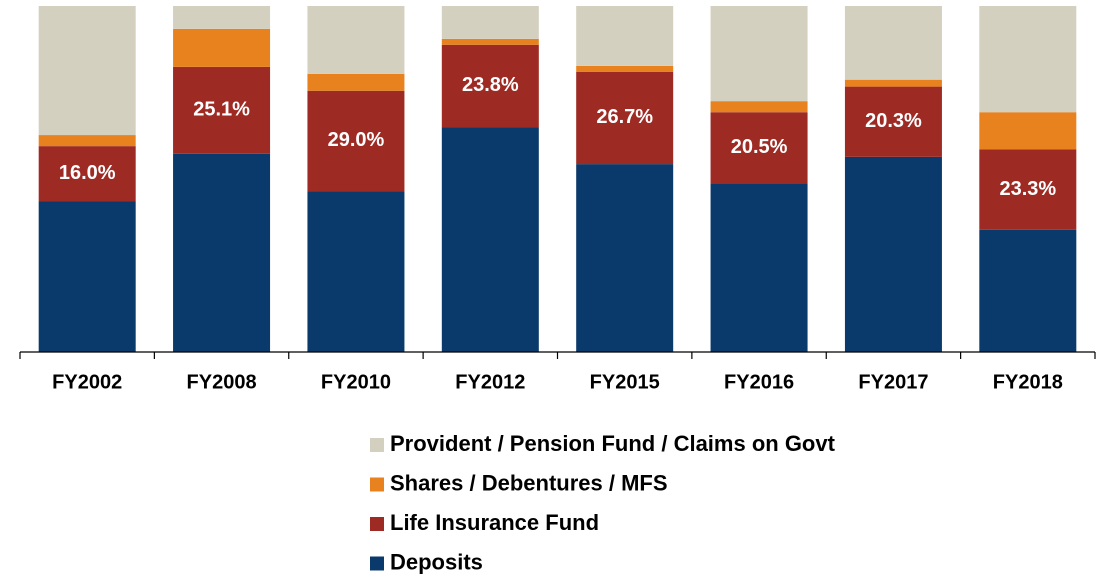 This screenshot has height=580, width=1109. What do you see at coordinates (490, 382) in the screenshot?
I see `x-tick-label: FY2012` at bounding box center [490, 382].